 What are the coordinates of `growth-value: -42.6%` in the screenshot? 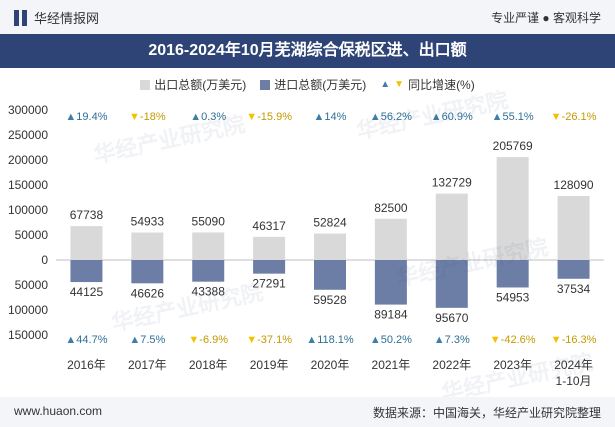 It's located at (518, 340).